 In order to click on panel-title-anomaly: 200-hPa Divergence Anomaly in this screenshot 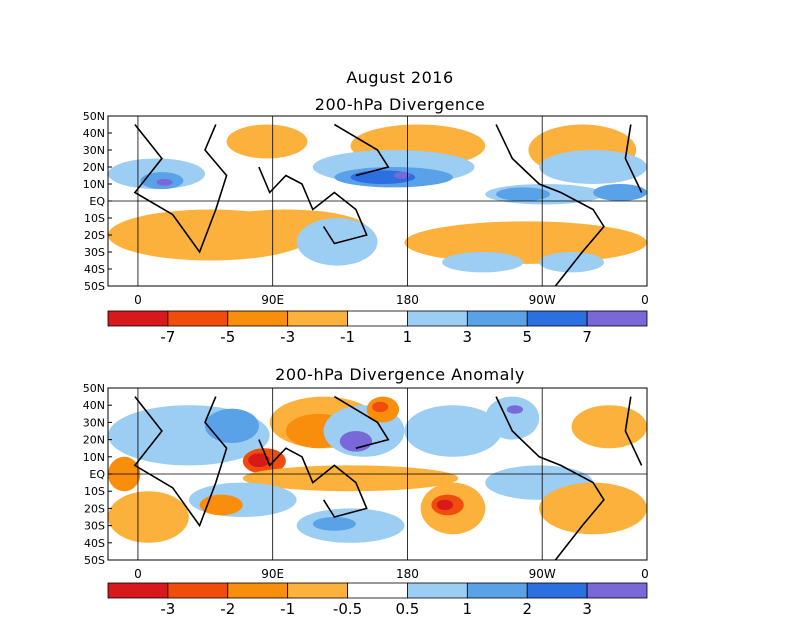, I will do `click(400, 374)`.